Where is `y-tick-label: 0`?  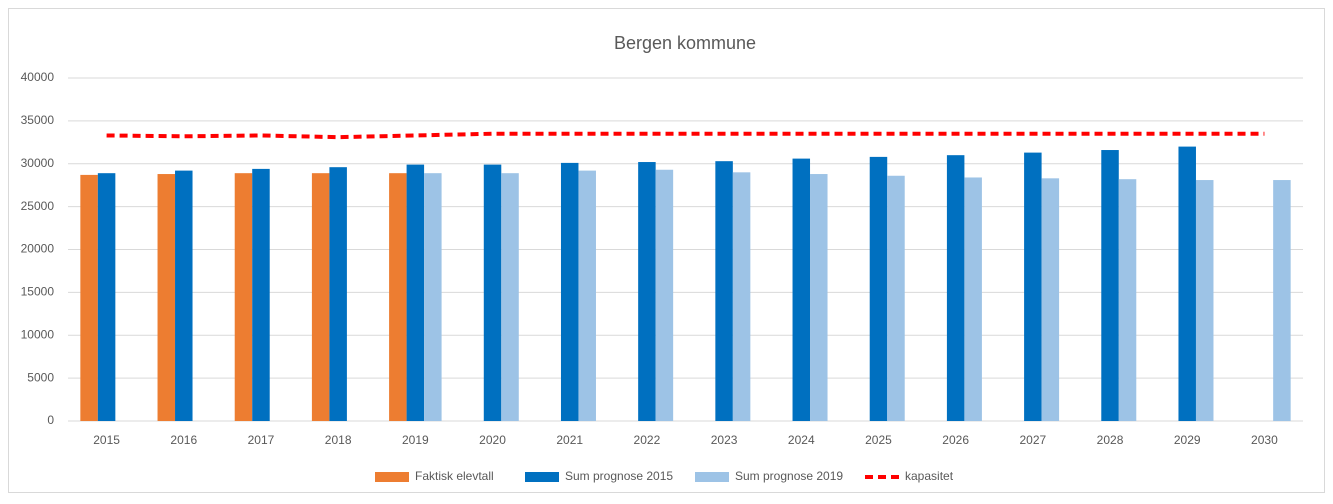
y-tick-label: 0 is located at coordinates (50, 420).